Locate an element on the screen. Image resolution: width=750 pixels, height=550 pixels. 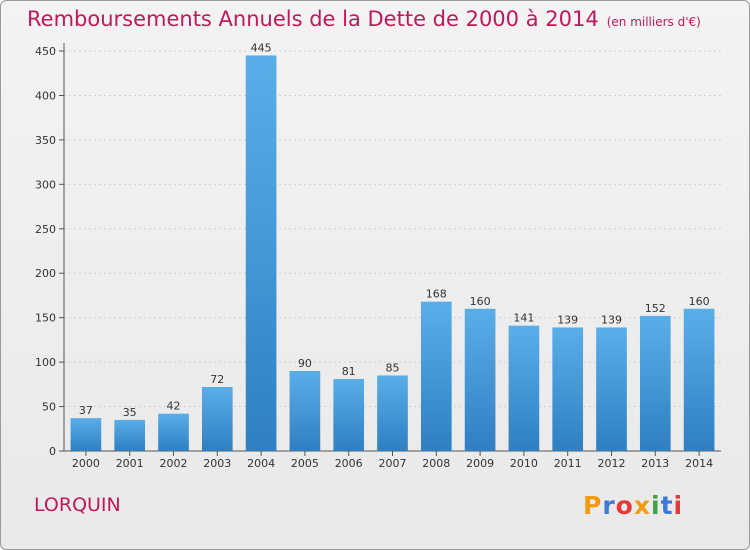
y-tick-label: 100 is located at coordinates (45, 362).